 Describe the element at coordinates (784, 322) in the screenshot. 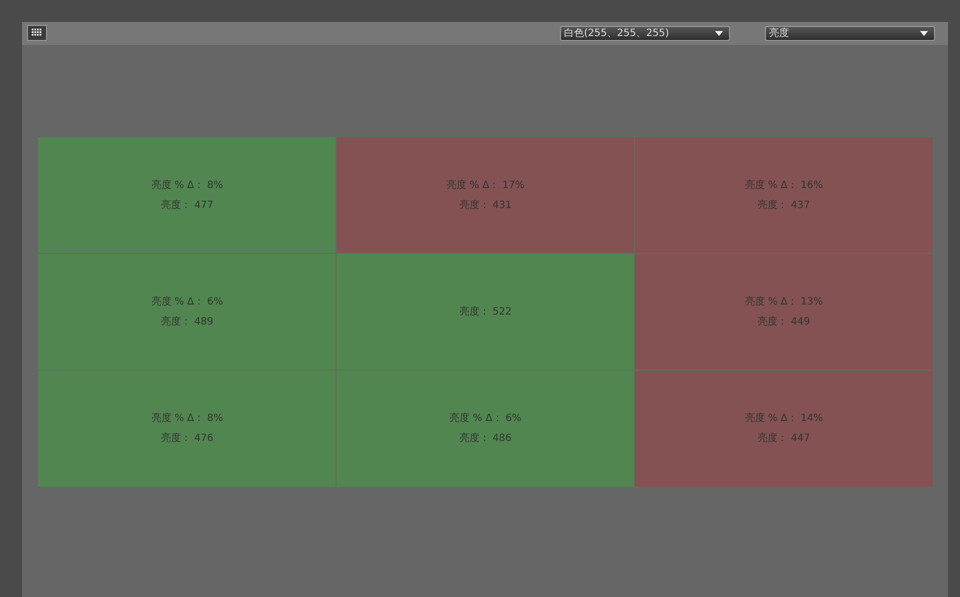

I see `data-label: 亮度： 449` at that location.